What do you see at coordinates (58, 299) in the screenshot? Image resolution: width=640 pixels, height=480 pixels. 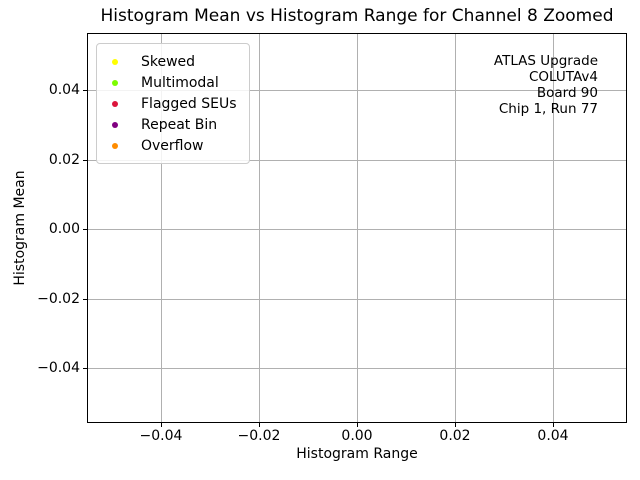 I see `y-tick-label: −0.02` at bounding box center [58, 299].